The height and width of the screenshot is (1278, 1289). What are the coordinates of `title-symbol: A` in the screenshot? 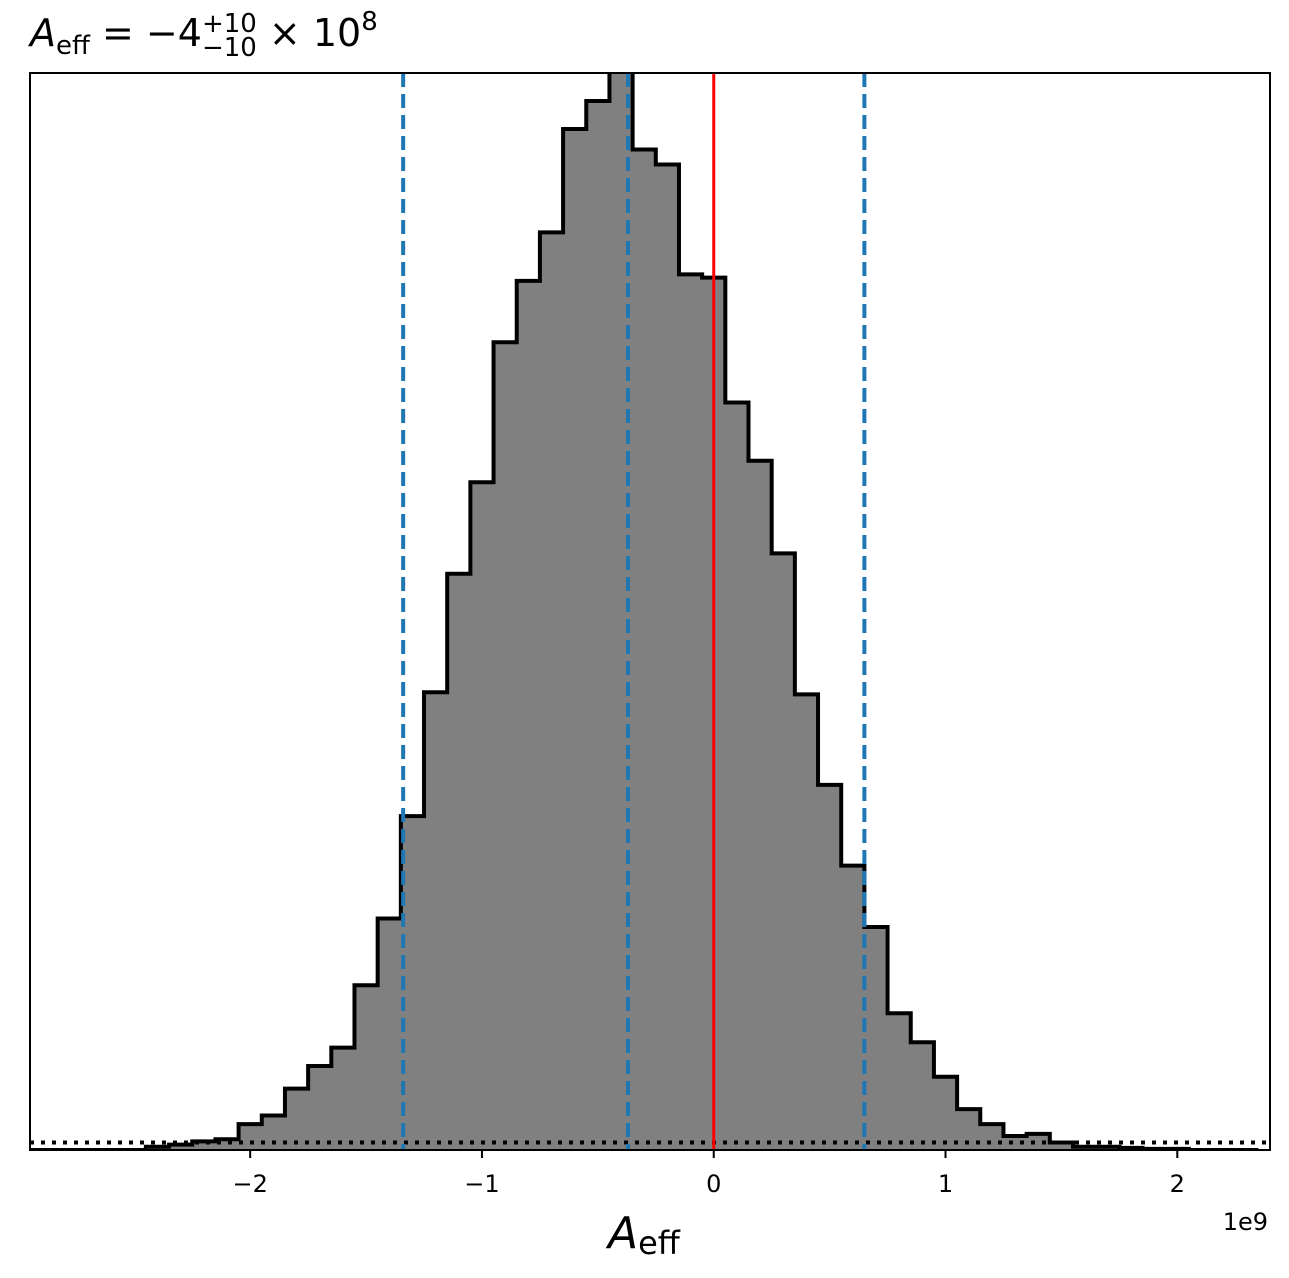 It's located at (41, 33).